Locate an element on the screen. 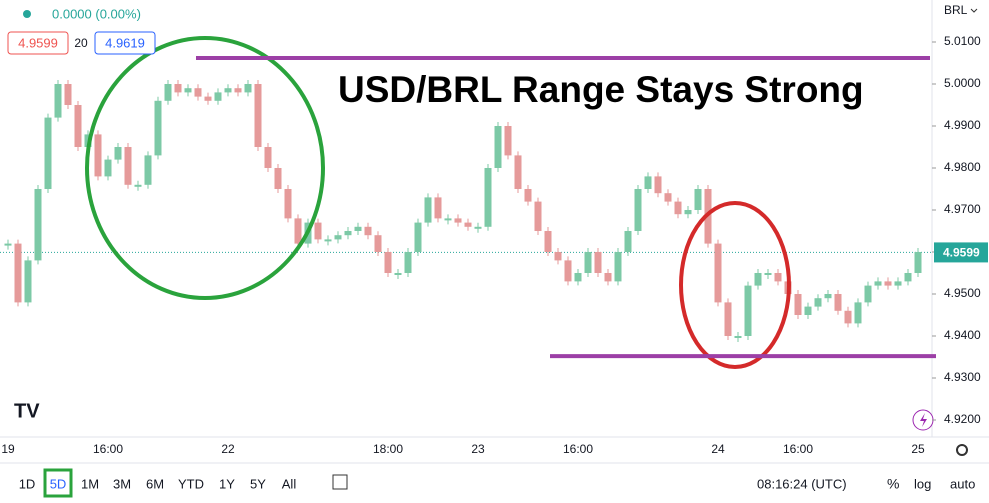 The height and width of the screenshot is (503, 989). y-tick-label: 4.9300 is located at coordinates (962, 377).